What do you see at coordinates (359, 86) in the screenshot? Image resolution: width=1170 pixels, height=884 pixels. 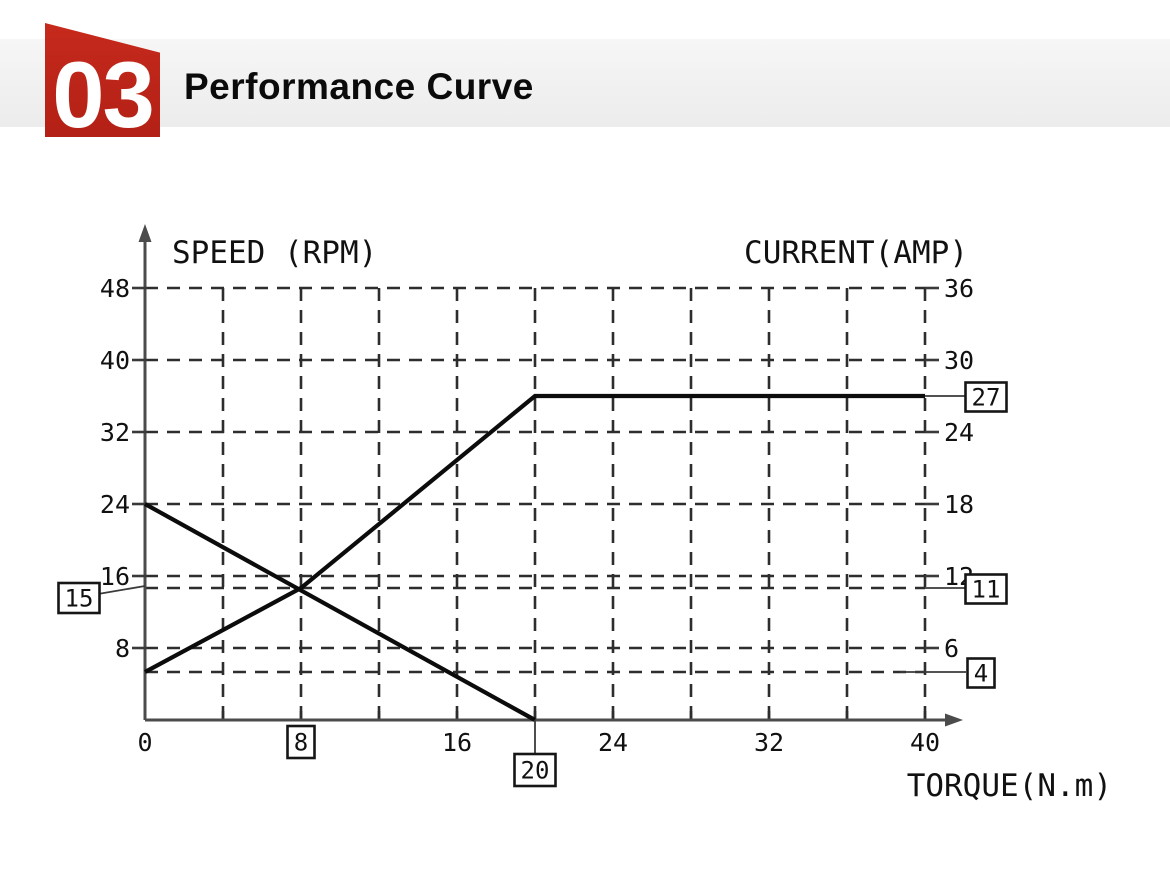 I see `page-title: Performance Curve` at bounding box center [359, 86].